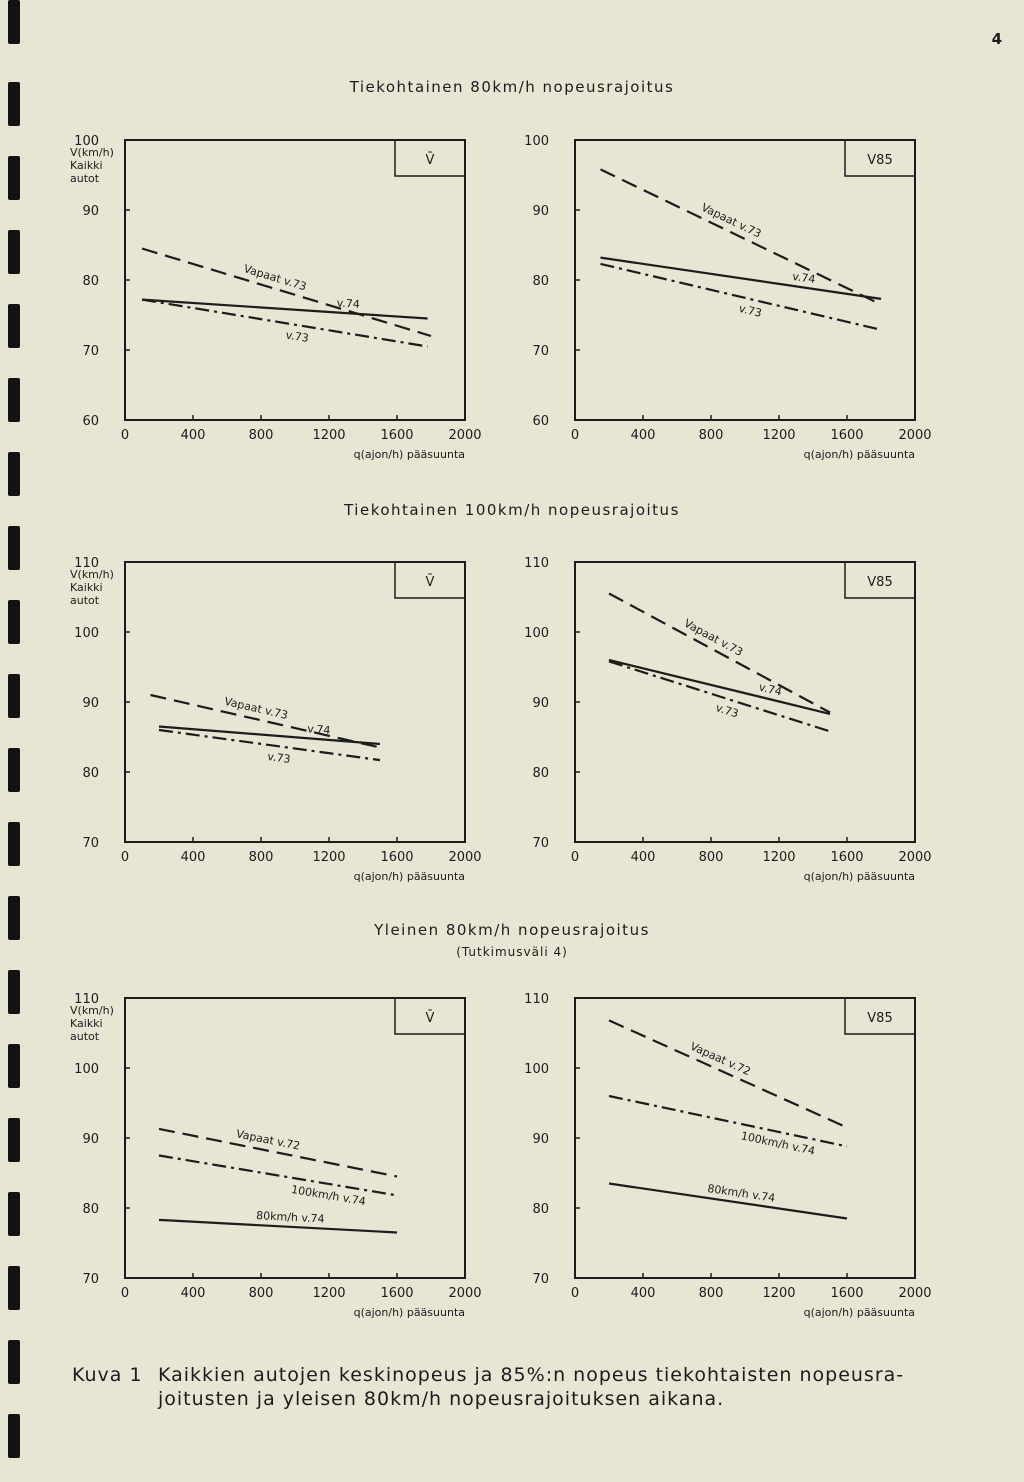 This screenshot has height=1482, width=1024. What do you see at coordinates (86, 165) in the screenshot?
I see `y-axis-label: Kaikki` at bounding box center [86, 165].